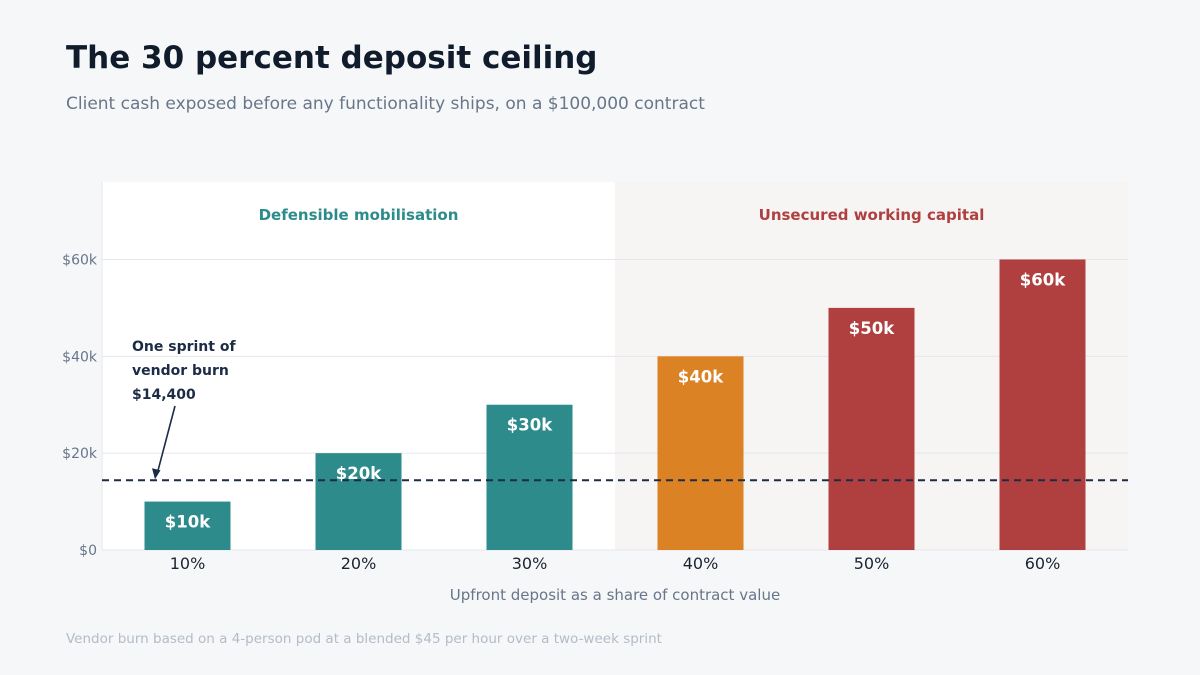  I want to click on bar-value-label: $30k, so click(530, 425).